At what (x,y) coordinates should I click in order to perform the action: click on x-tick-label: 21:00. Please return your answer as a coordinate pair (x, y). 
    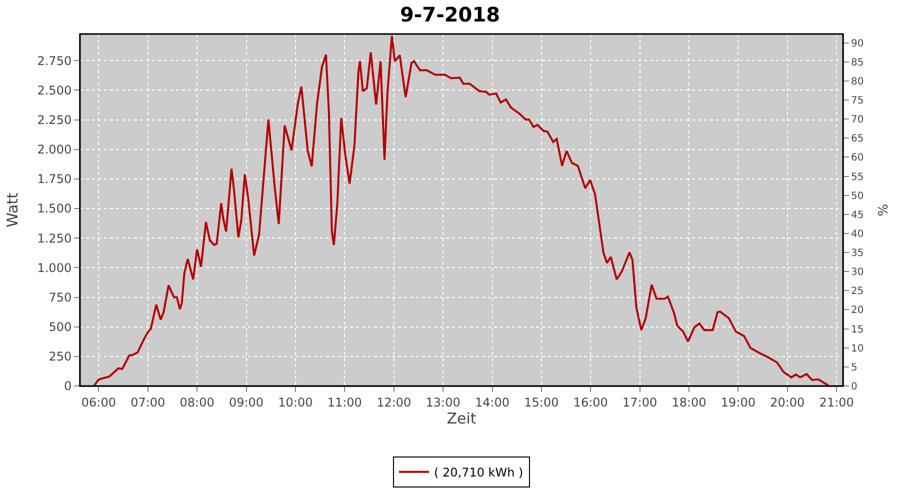
    Looking at the image, I should click on (836, 402).